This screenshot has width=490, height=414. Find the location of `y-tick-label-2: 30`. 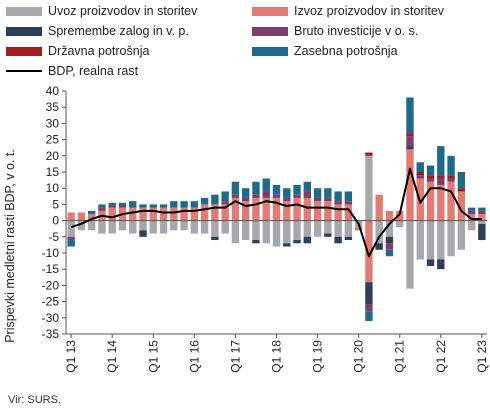

y-tick-label-2: 30 is located at coordinates (53, 123).